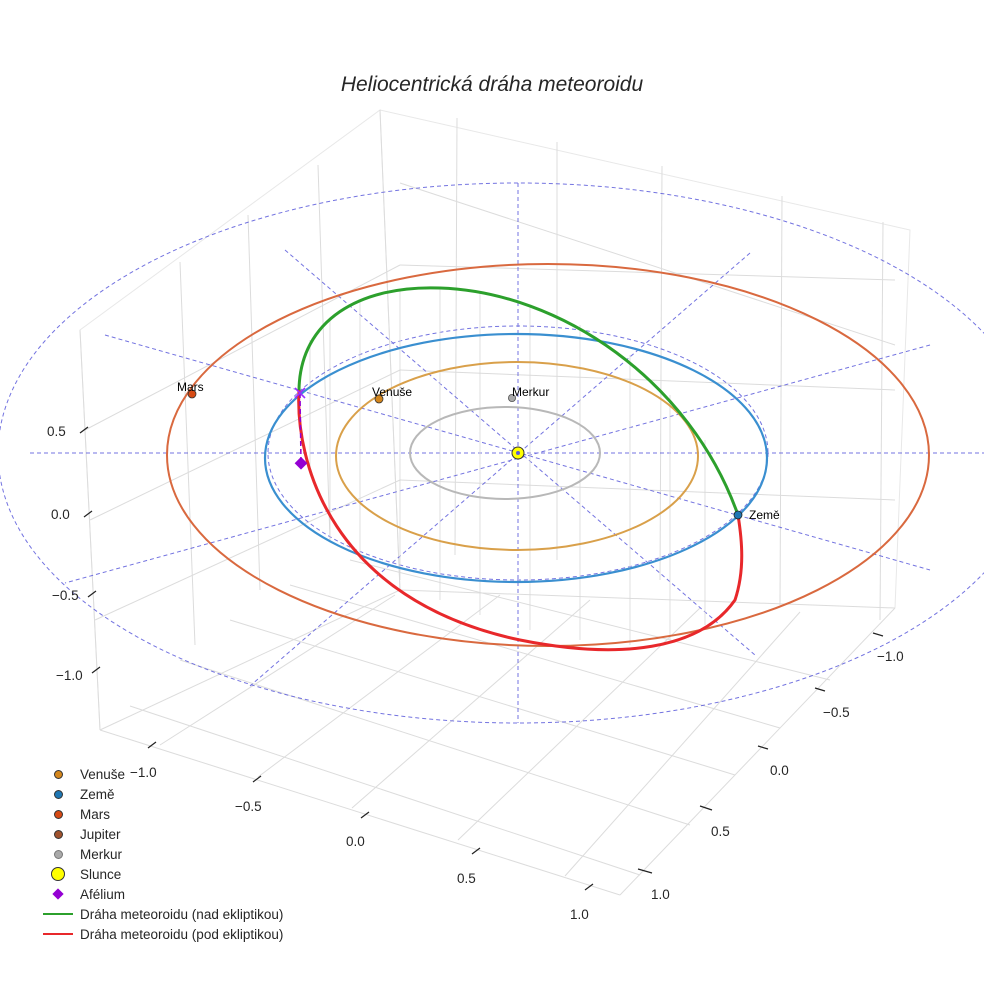 The height and width of the screenshot is (984, 984). What do you see at coordinates (58, 774) in the screenshot?
I see `venus-dot-icon` at bounding box center [58, 774].